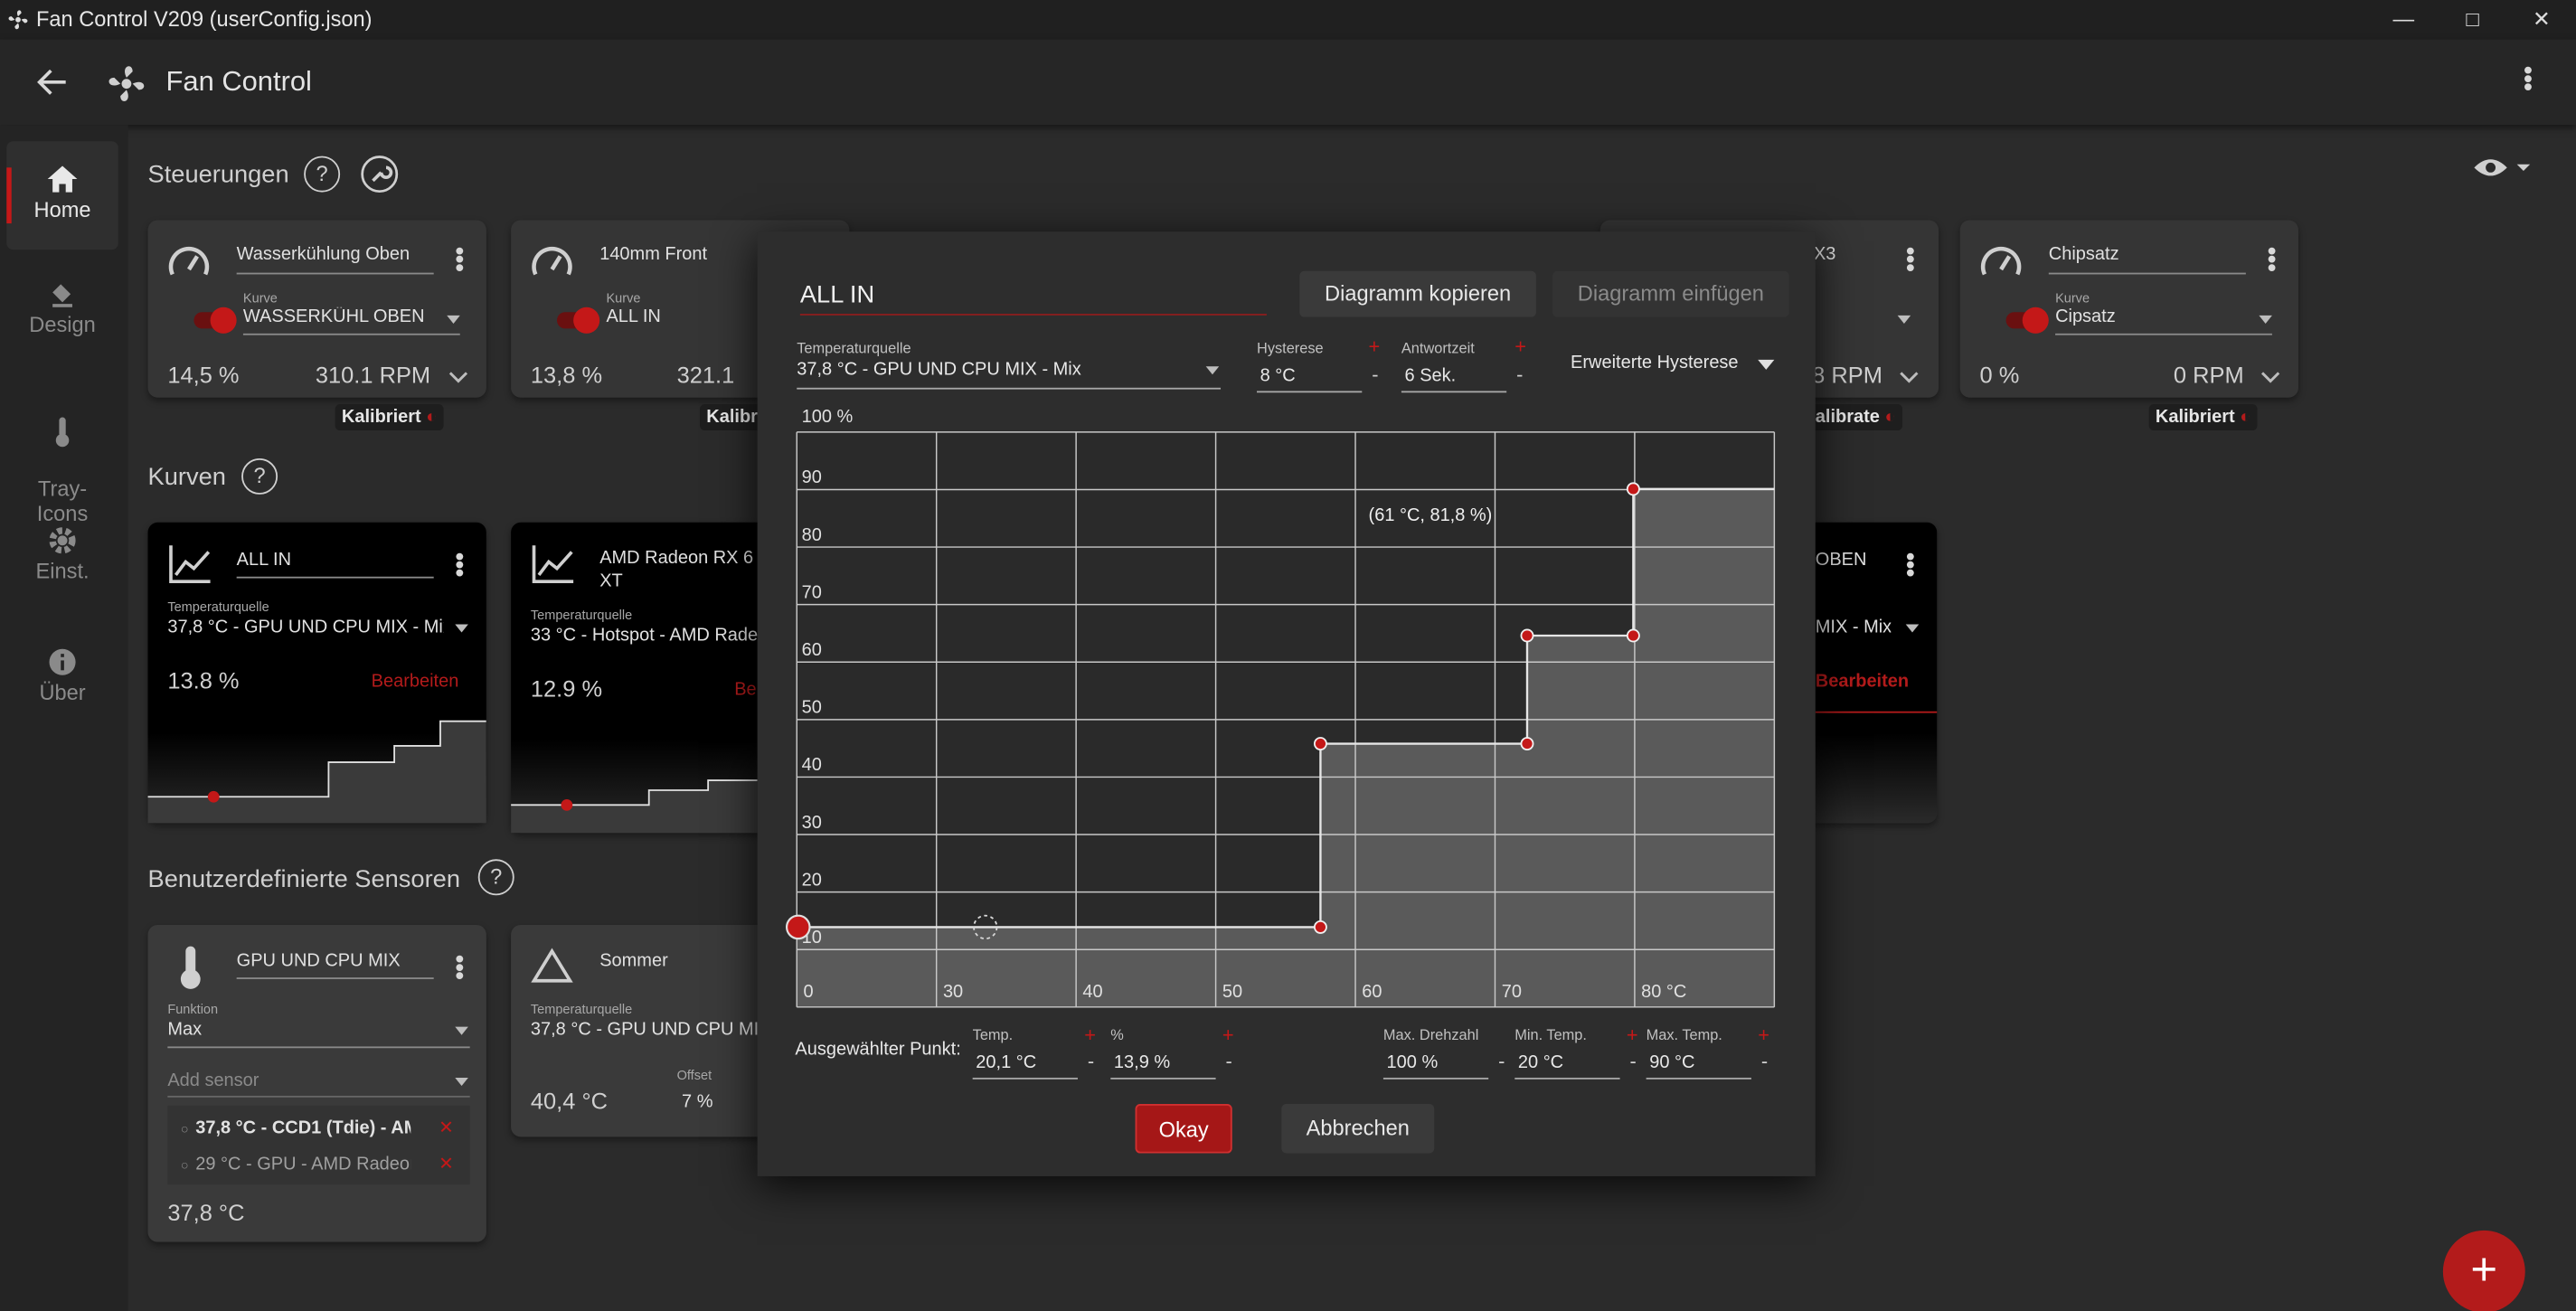  What do you see at coordinates (2528, 80) in the screenshot?
I see `app-menu-icon: • • •` at bounding box center [2528, 80].